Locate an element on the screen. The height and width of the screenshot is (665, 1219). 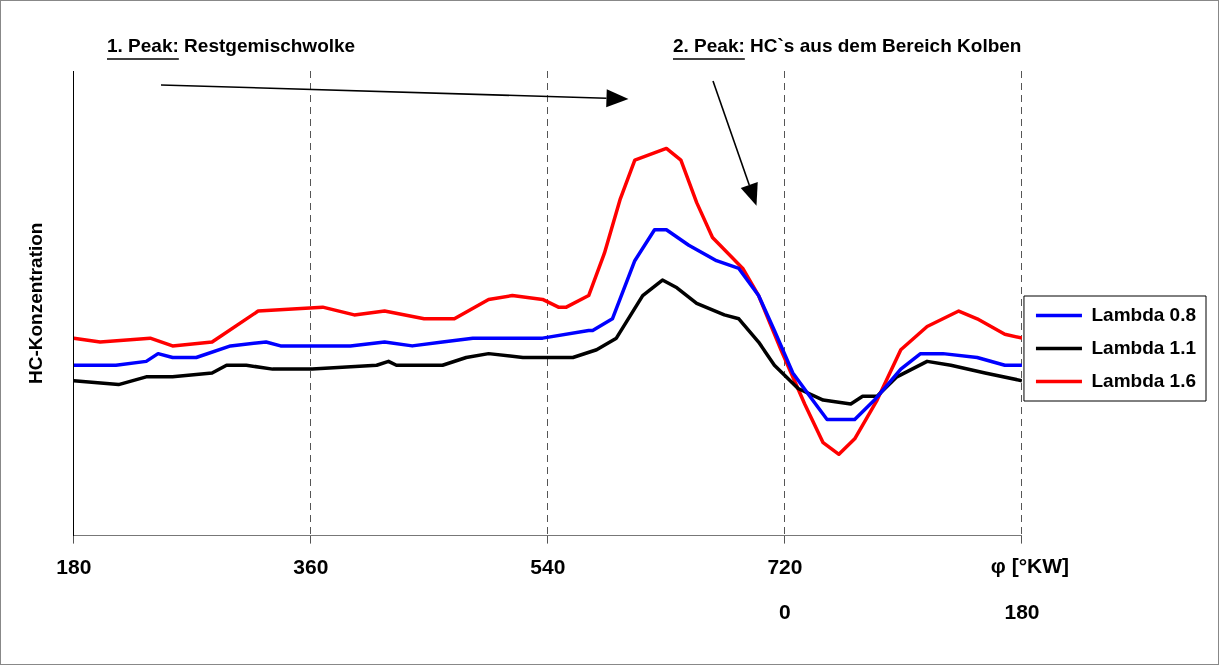
x-tick-label: 360 is located at coordinates (311, 566).